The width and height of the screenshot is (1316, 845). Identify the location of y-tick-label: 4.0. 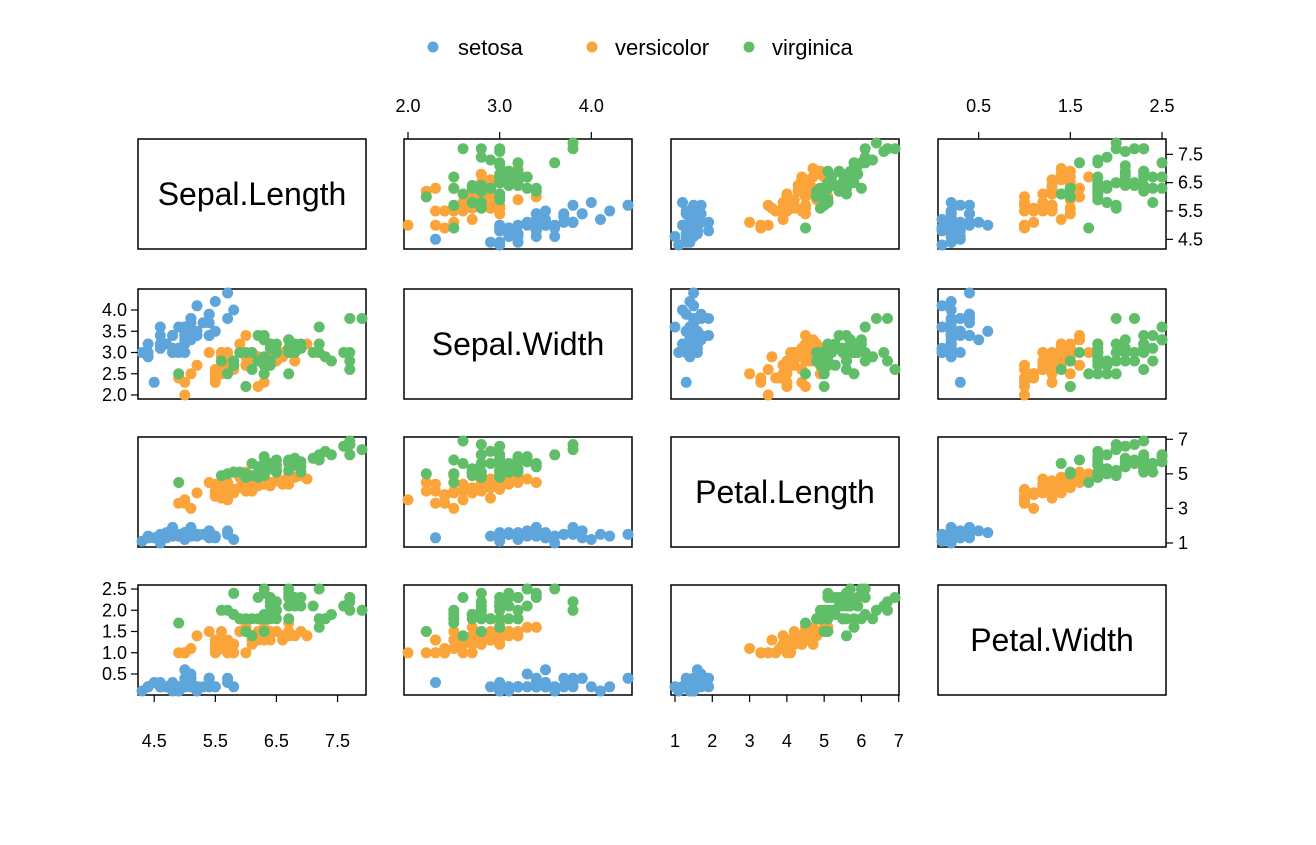
(114, 310).